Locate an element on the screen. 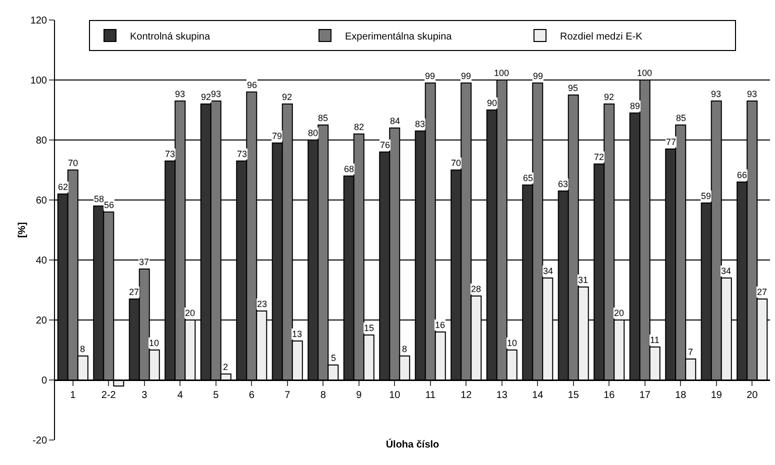  data-label: 79 is located at coordinates (277, 136).